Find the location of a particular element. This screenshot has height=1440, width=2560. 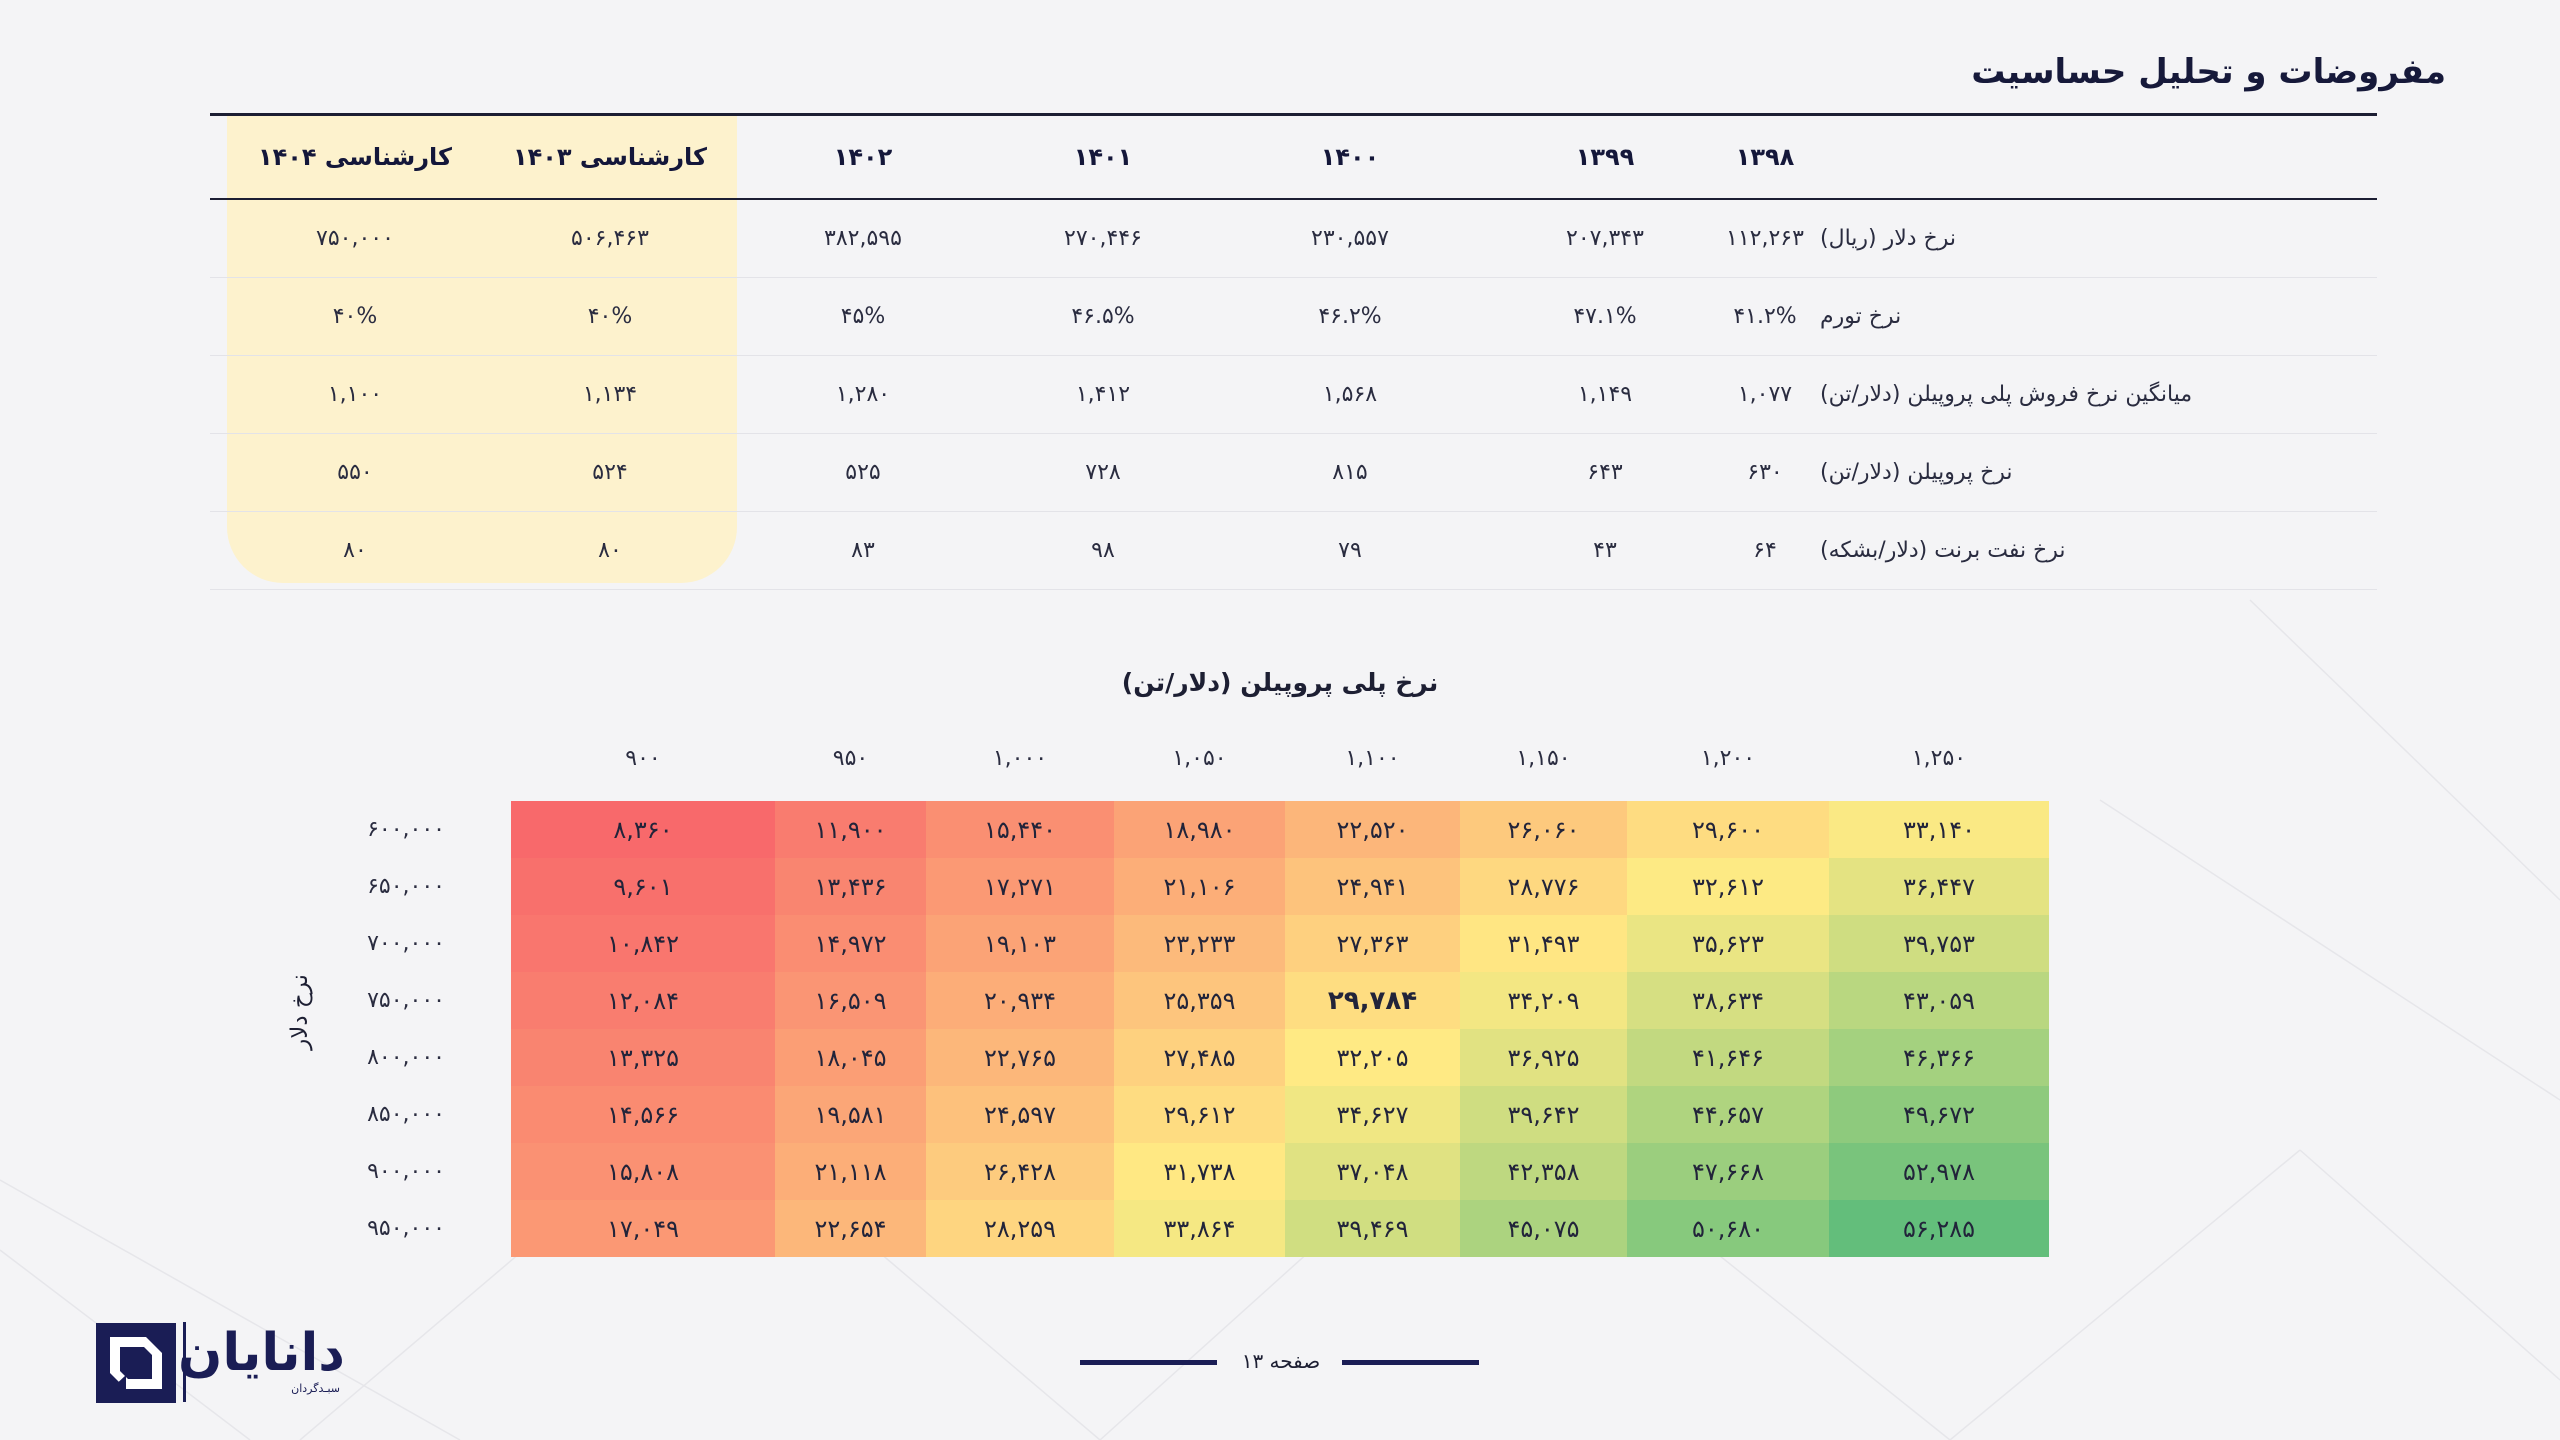

heatmap-cell: ۱۵,۴۴۰ is located at coordinates (1020, 829).